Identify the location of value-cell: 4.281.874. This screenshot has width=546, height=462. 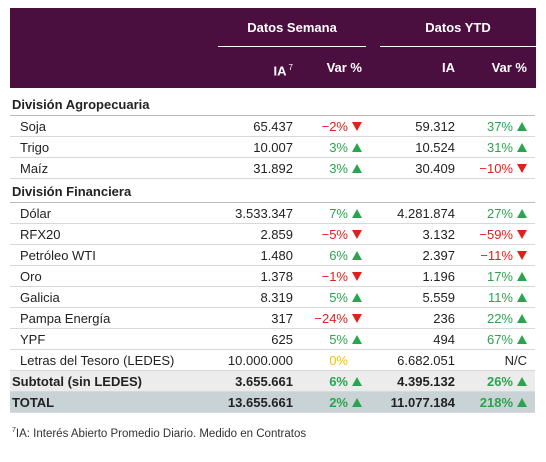
(426, 213).